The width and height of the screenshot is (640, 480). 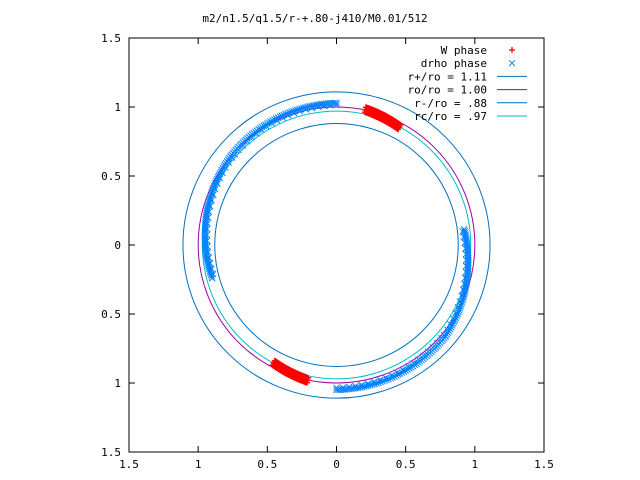 What do you see at coordinates (450, 116) in the screenshot?
I see `legend-label: rc/ro = .97` at bounding box center [450, 116].